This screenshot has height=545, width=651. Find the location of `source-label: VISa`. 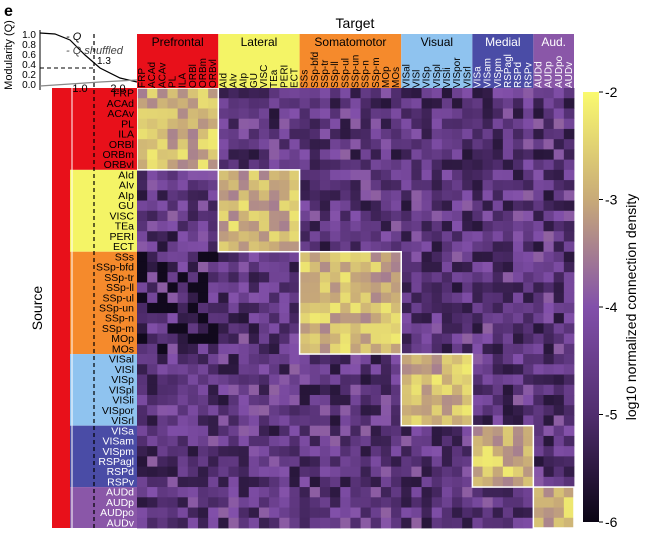

source-label: VISa is located at coordinates (122, 431).